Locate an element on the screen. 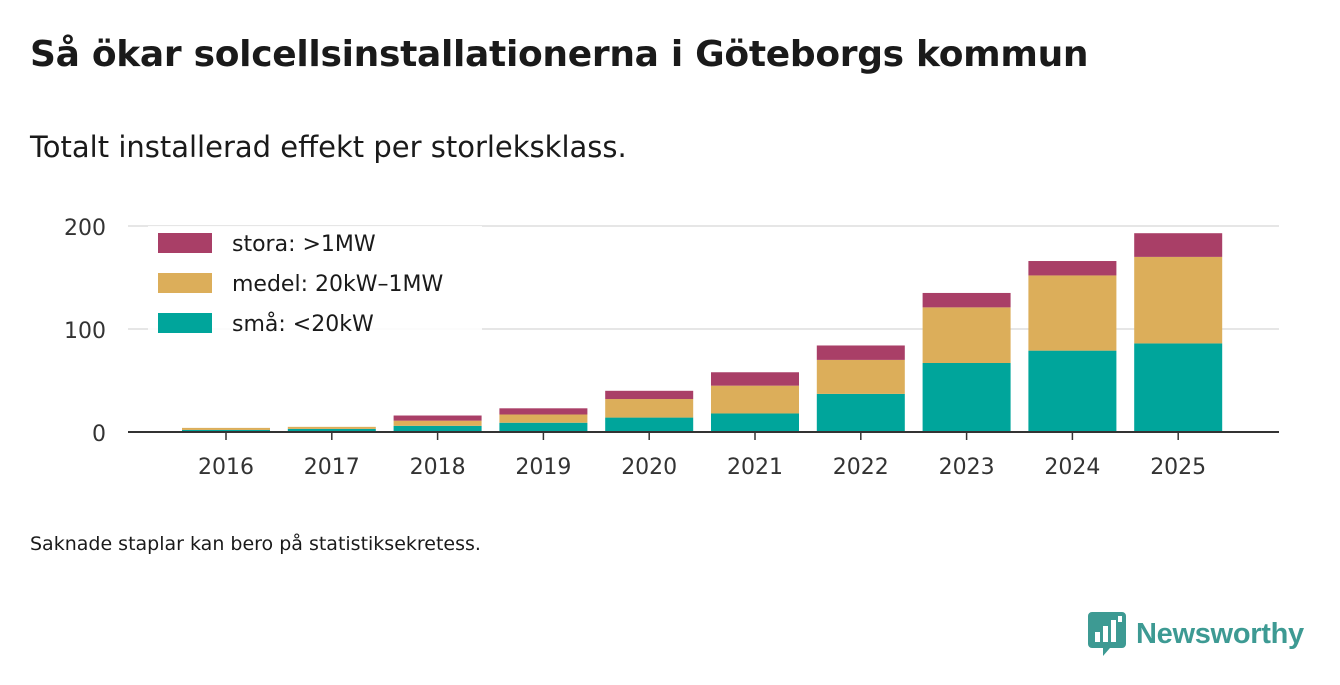 Image resolution: width=1340 pixels, height=685 pixels. newsworthy-bar-chart-icon is located at coordinates (1107, 634).